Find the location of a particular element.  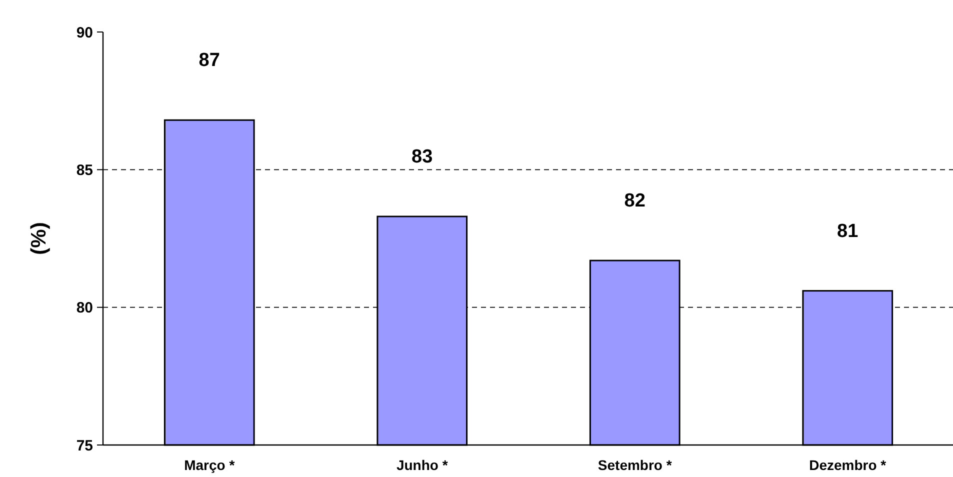

data-label: 81 is located at coordinates (848, 231).